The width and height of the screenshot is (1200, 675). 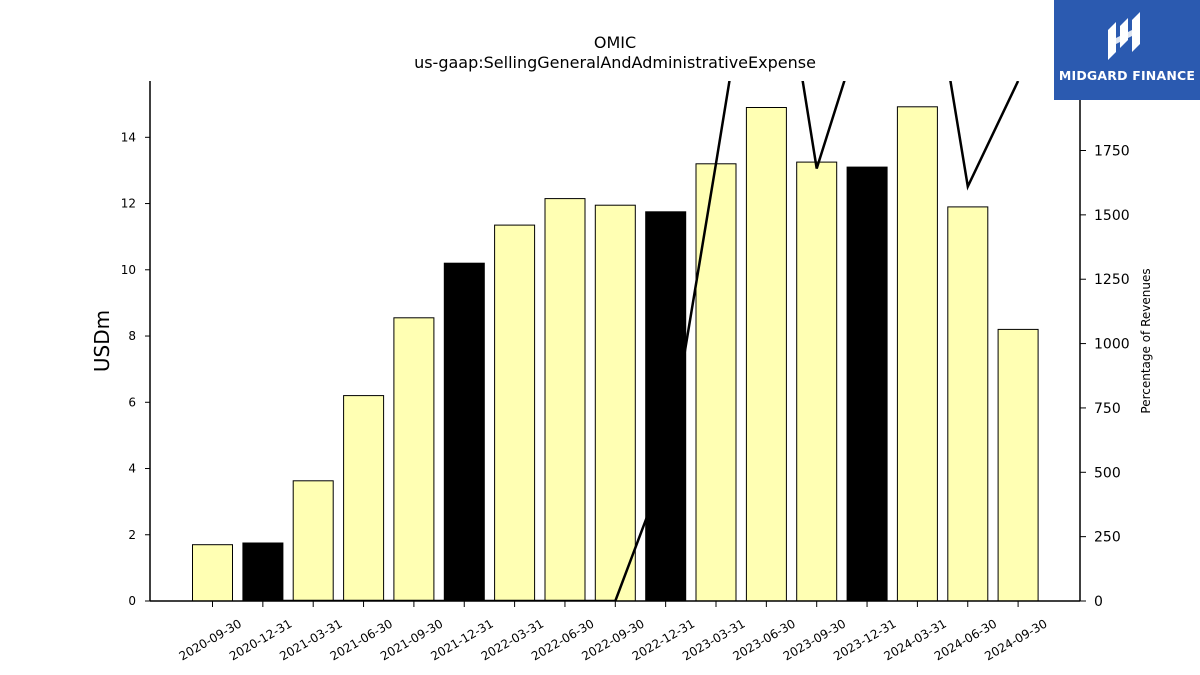 What do you see at coordinates (1098, 602) in the screenshot?
I see `y-tick-label-right: 0` at bounding box center [1098, 602].